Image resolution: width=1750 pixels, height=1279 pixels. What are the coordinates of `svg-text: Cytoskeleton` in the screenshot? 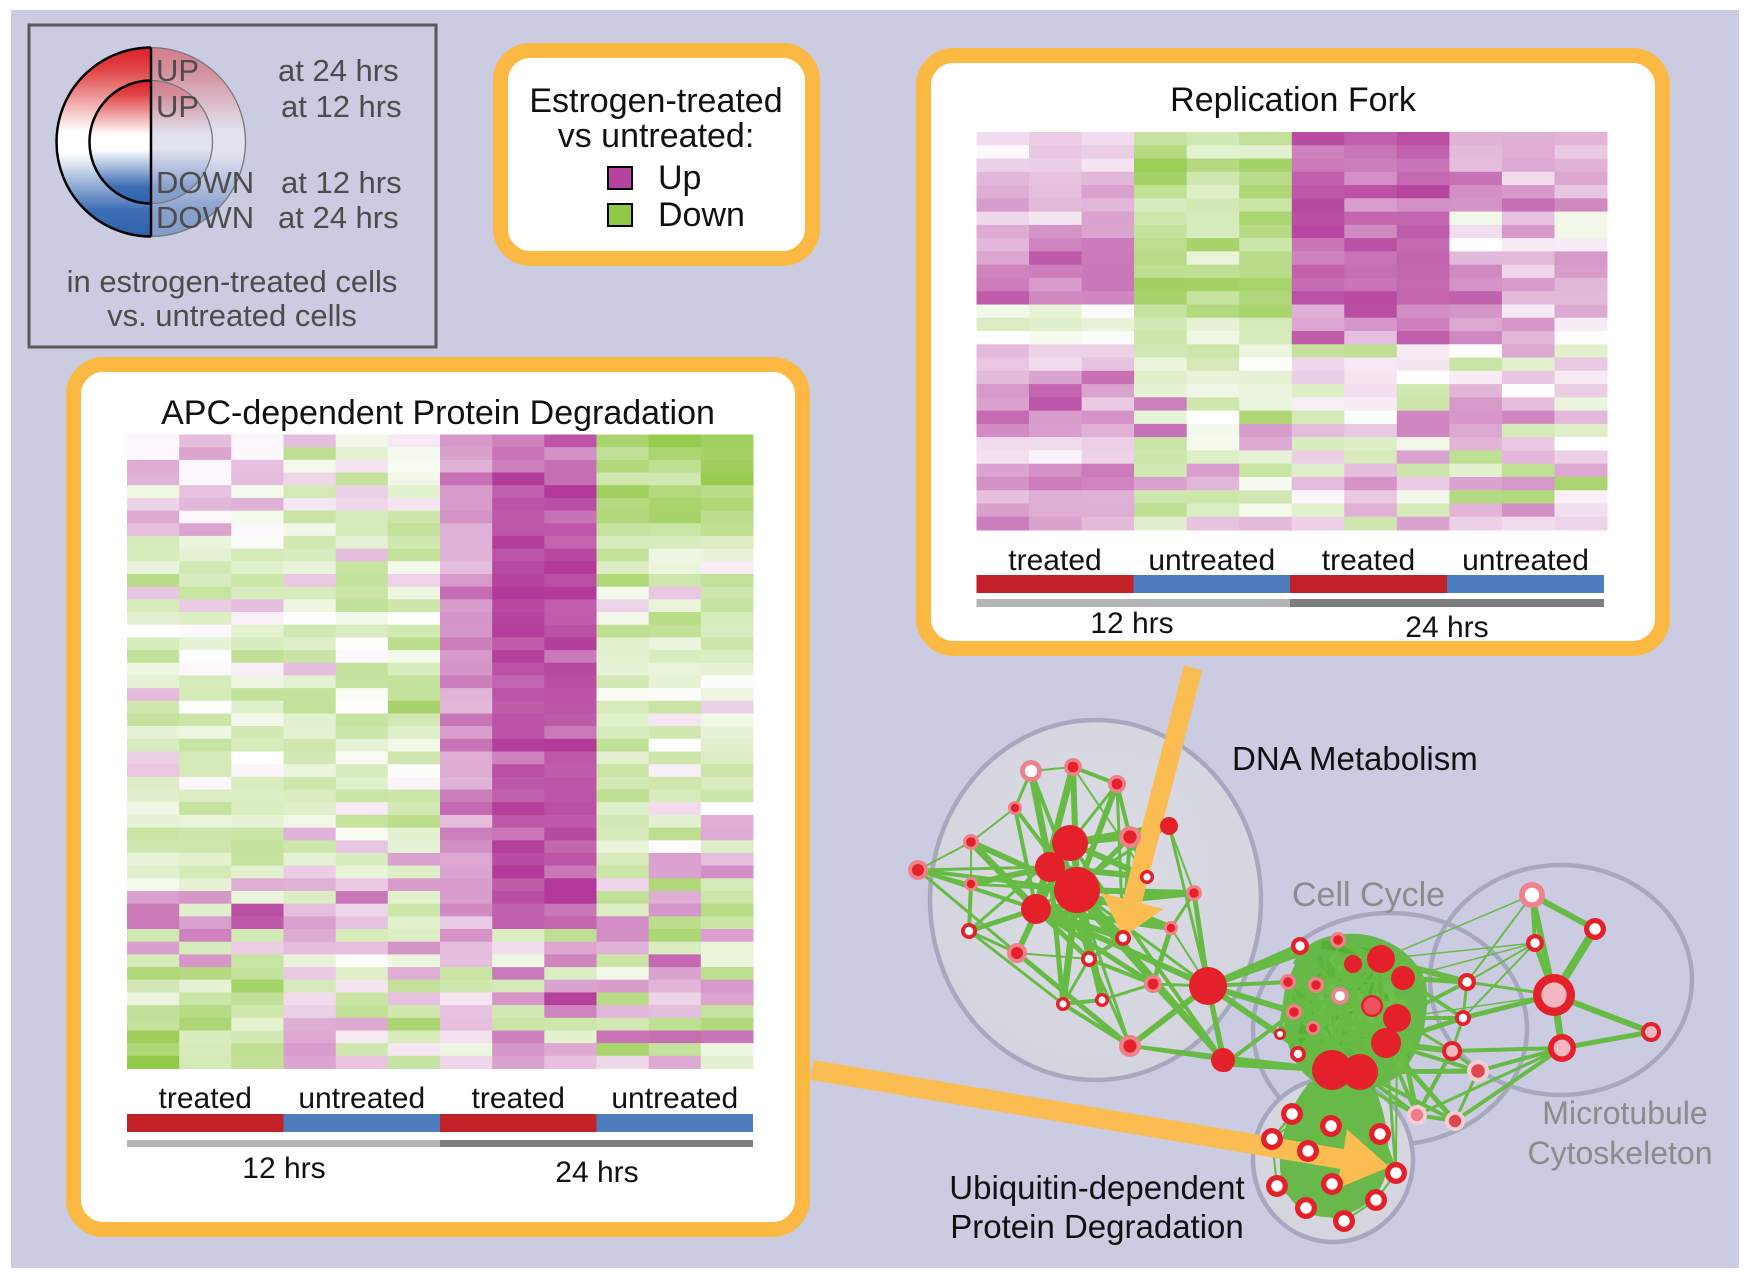 It's located at (1620, 1153).